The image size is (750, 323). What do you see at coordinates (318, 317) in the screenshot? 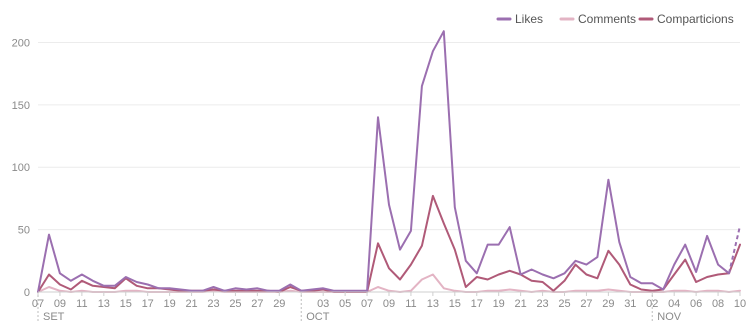
I see `month-label: OCT` at bounding box center [318, 317].